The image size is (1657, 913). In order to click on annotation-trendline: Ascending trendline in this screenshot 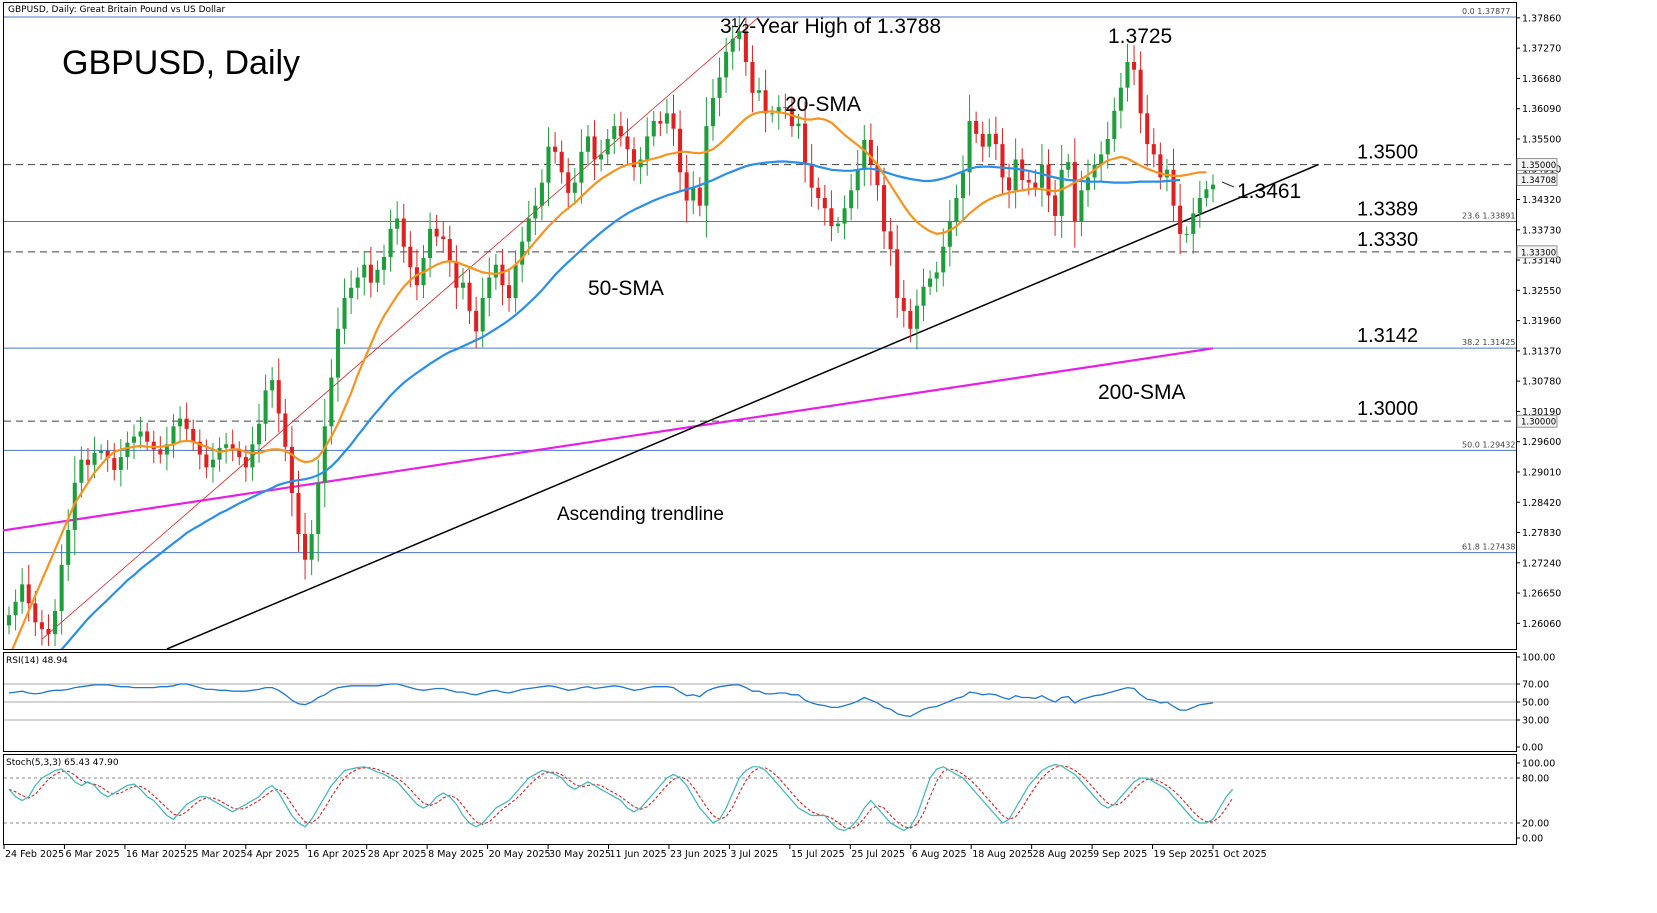, I will do `click(640, 514)`.